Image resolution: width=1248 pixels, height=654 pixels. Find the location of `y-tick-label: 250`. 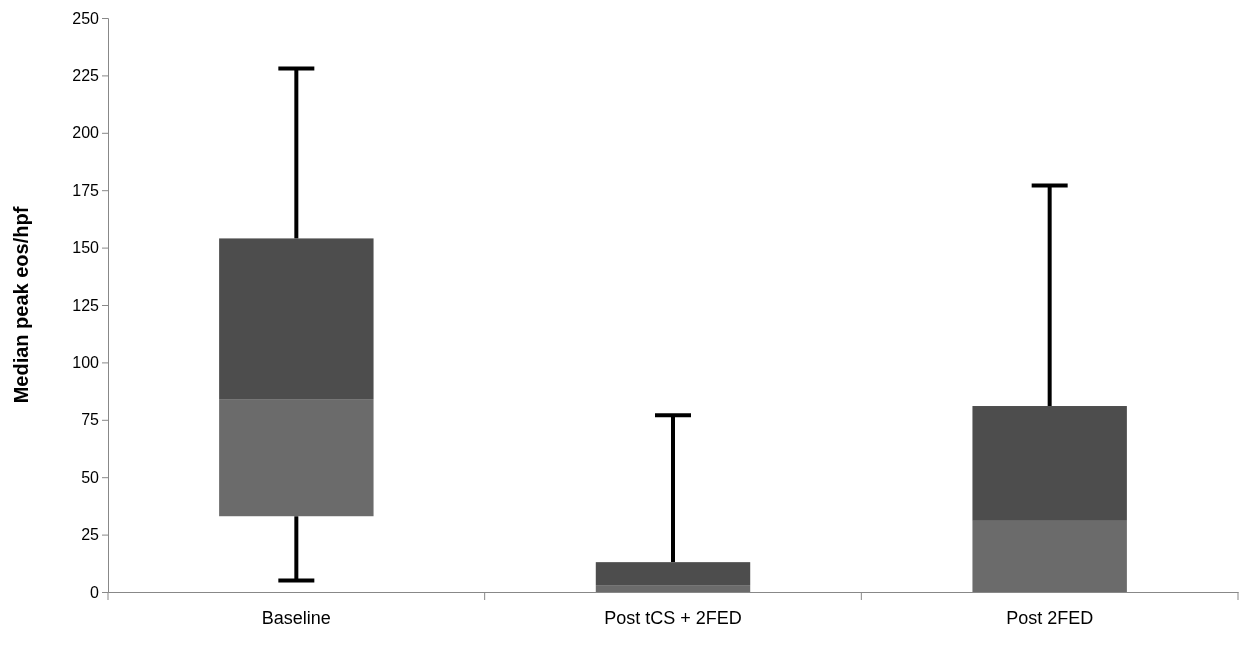

y-tick-label: 250 is located at coordinates (86, 18).